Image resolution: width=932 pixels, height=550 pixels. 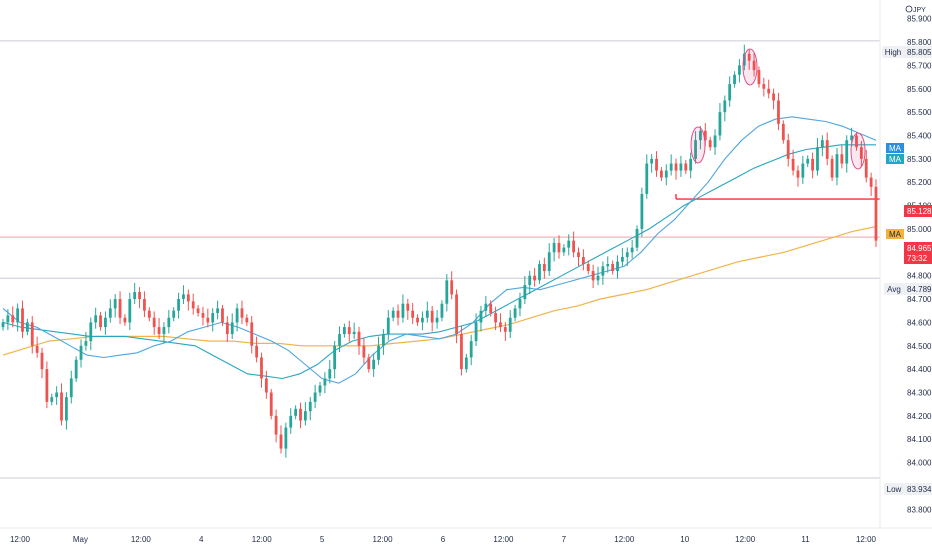 What do you see at coordinates (895, 148) in the screenshot?
I see `ma-fast-tag-box` at bounding box center [895, 148].